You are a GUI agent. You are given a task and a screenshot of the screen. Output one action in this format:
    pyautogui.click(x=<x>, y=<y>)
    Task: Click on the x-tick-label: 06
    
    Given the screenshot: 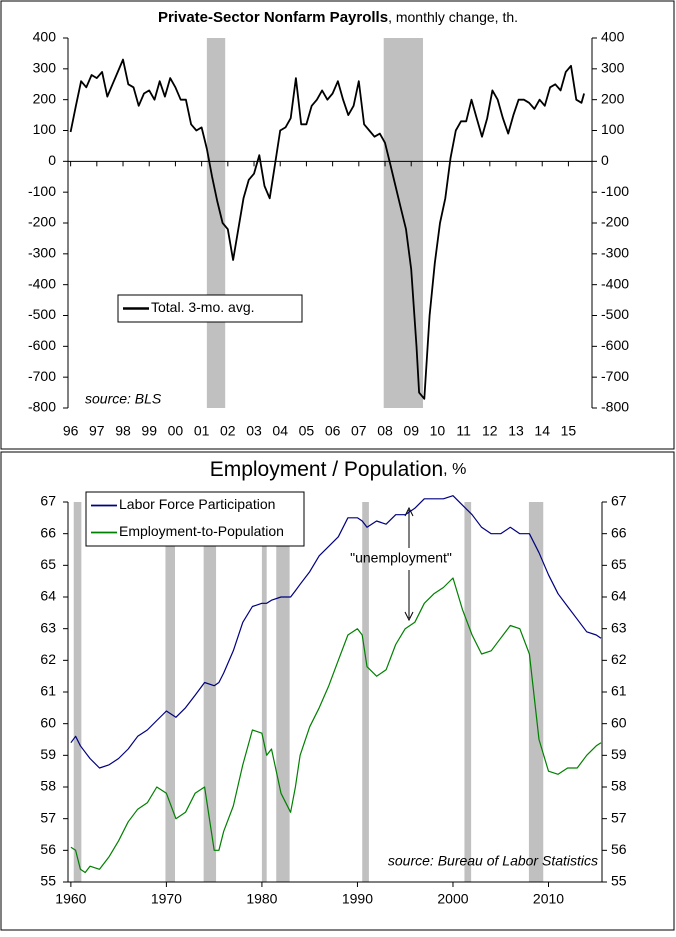 What is the action you would take?
    pyautogui.click(x=333, y=431)
    